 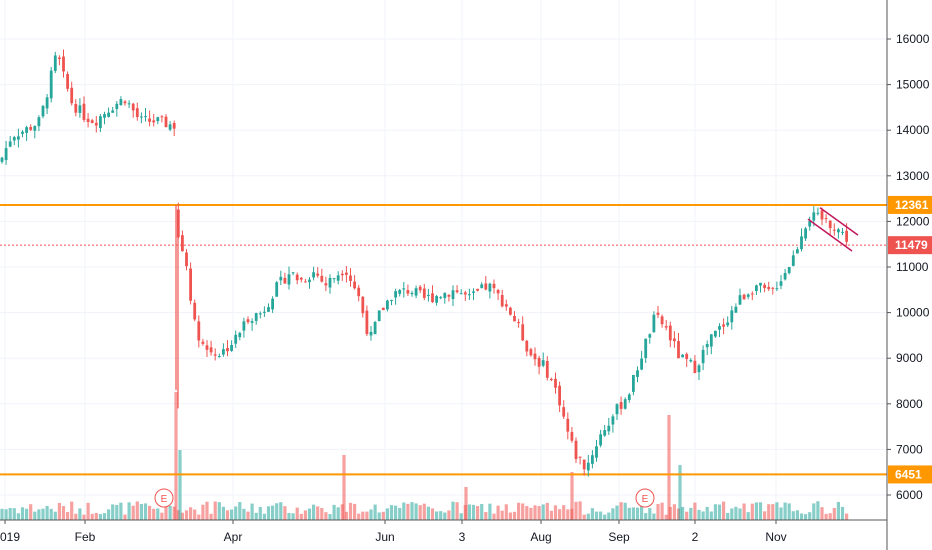 What do you see at coordinates (908, 474) in the screenshot?
I see `price-badge-label: 6451` at bounding box center [908, 474].